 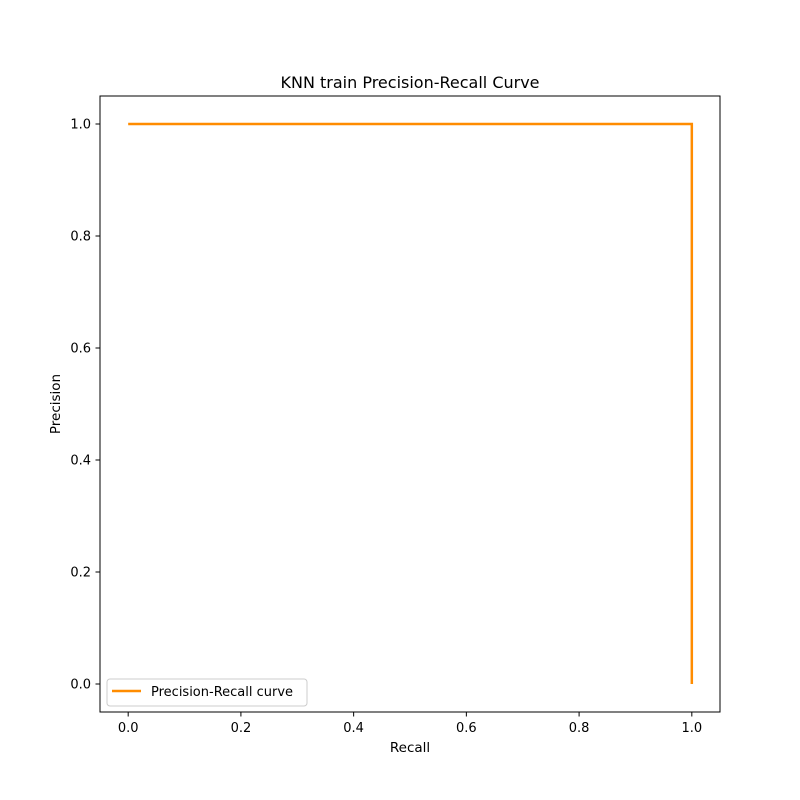 I want to click on x-tick-label: 0.4, so click(x=353, y=728).